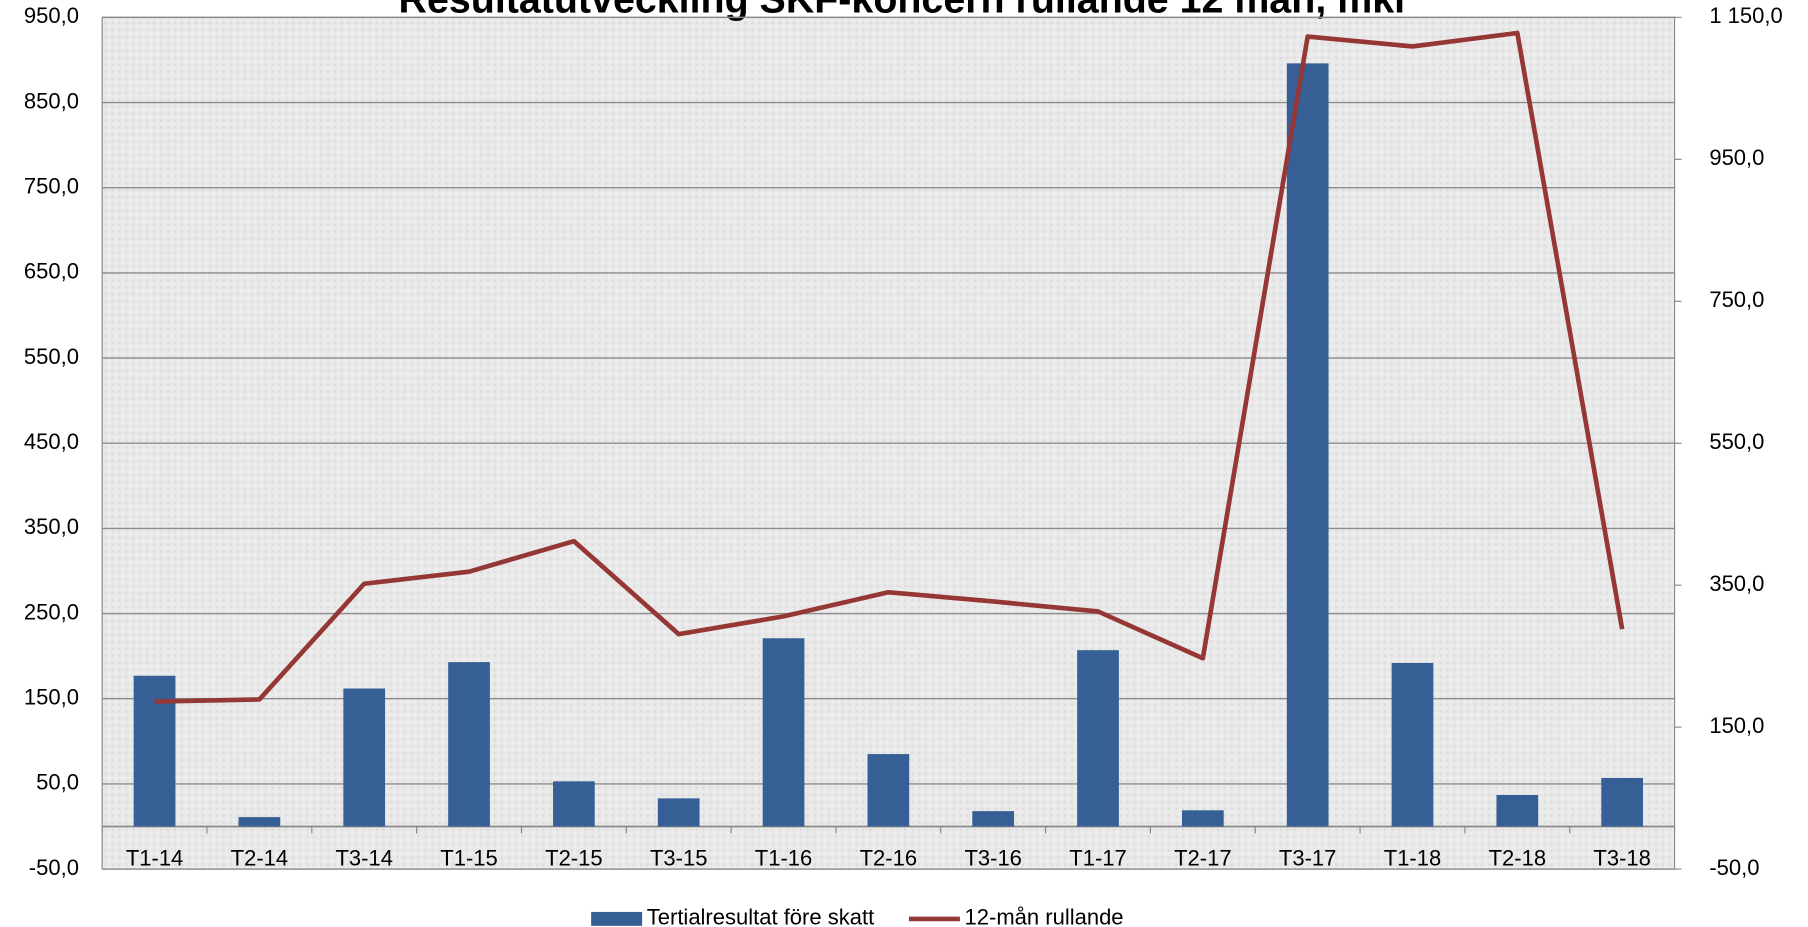 This screenshot has height=927, width=1808. I want to click on x-tick-label: T1-15, so click(468, 858).